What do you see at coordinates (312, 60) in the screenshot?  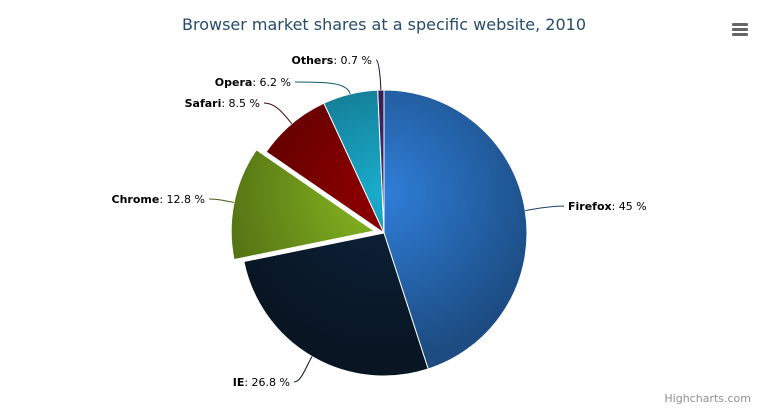 I see `data-label-name: Others` at bounding box center [312, 60].